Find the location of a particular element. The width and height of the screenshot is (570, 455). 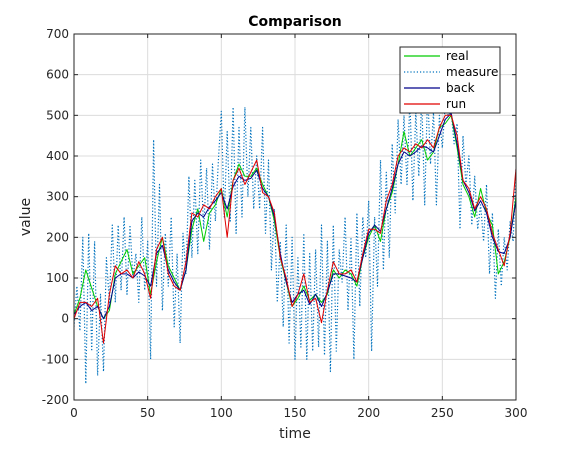

y-tick-label: 0 is located at coordinates (65, 319).